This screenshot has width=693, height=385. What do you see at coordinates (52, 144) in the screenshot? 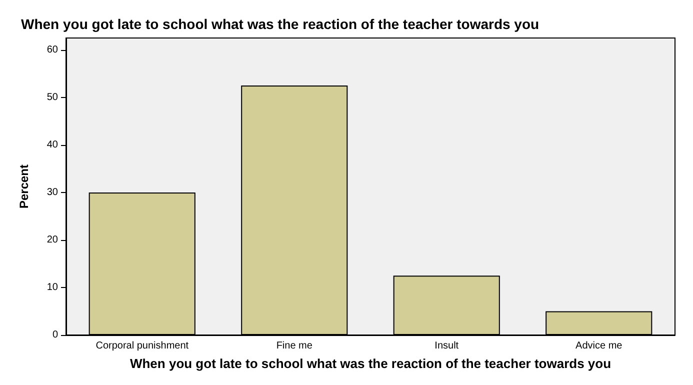
I see `y-tick-label: 40` at bounding box center [52, 144].